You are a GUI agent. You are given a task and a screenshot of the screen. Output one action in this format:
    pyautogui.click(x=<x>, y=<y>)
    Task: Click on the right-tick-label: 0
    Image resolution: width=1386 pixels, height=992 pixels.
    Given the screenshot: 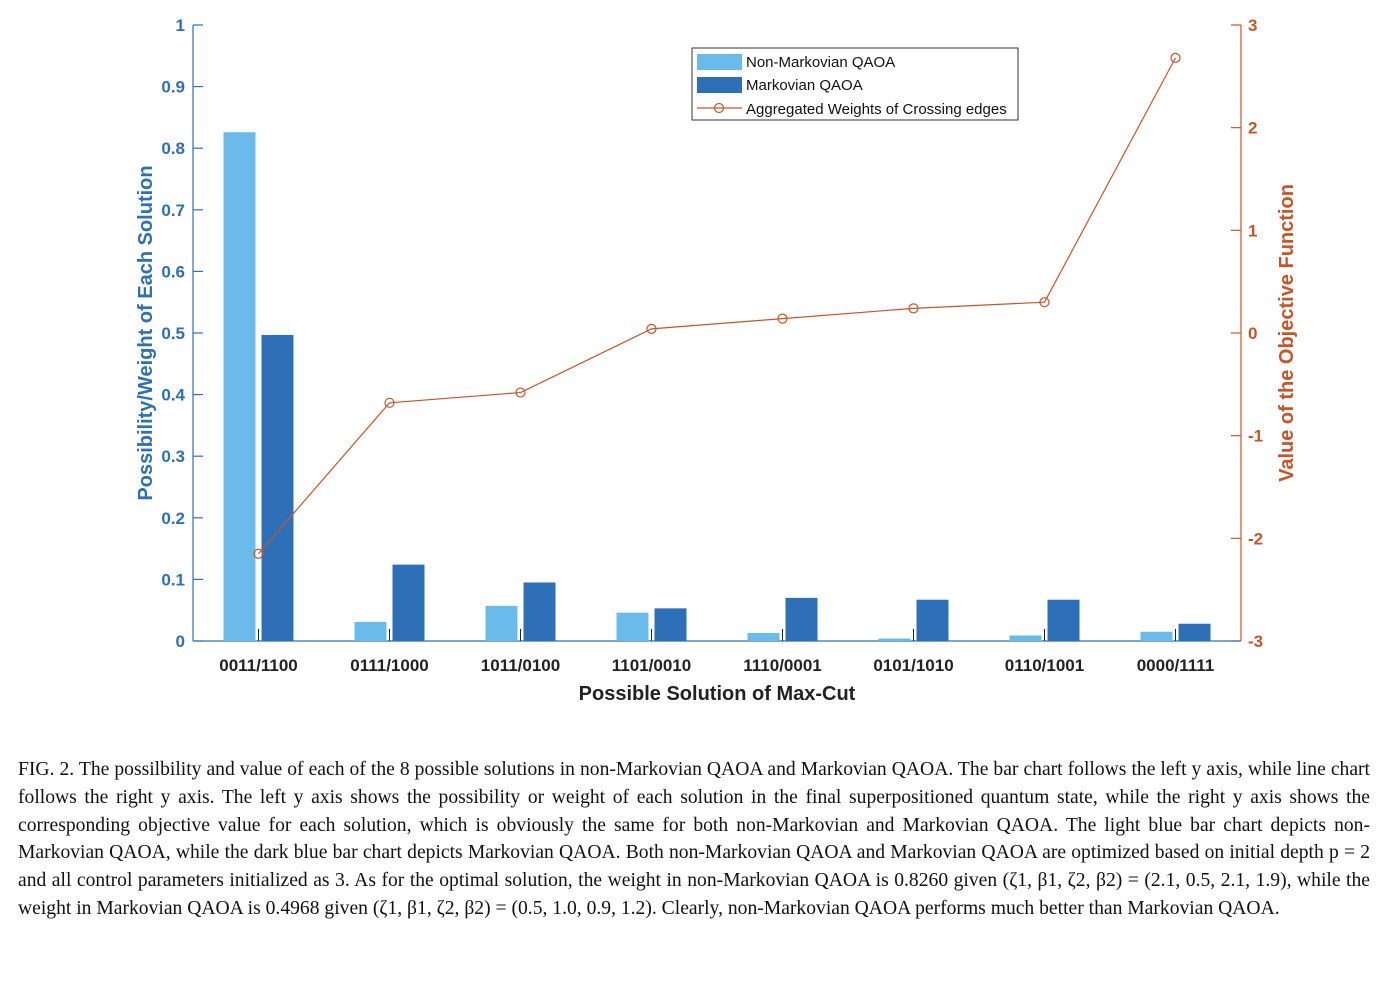 What is the action you would take?
    pyautogui.click(x=1252, y=333)
    